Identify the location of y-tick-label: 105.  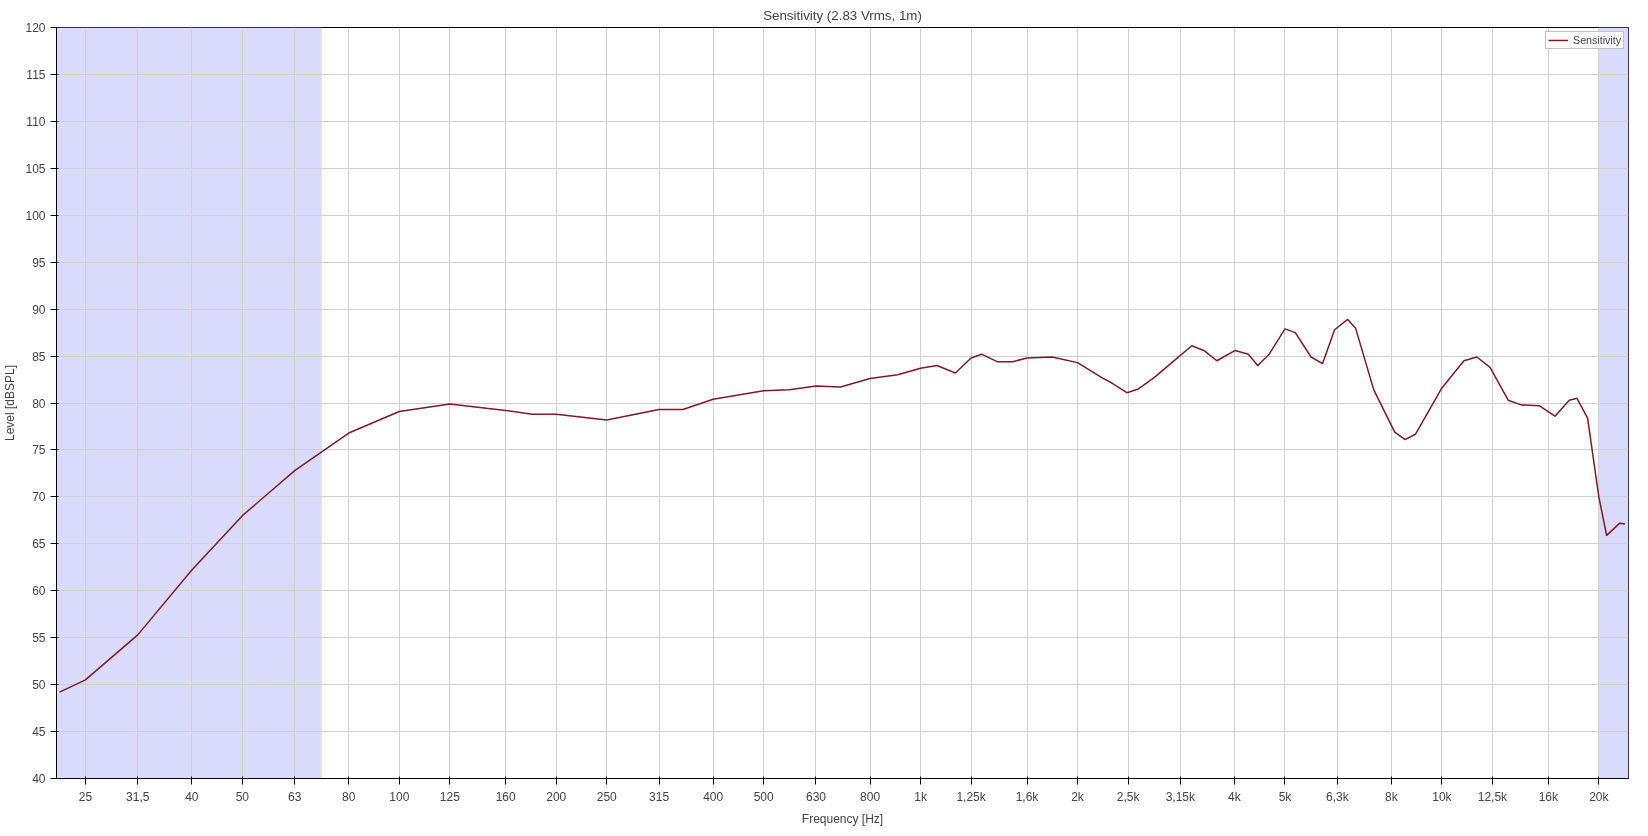
(35, 168).